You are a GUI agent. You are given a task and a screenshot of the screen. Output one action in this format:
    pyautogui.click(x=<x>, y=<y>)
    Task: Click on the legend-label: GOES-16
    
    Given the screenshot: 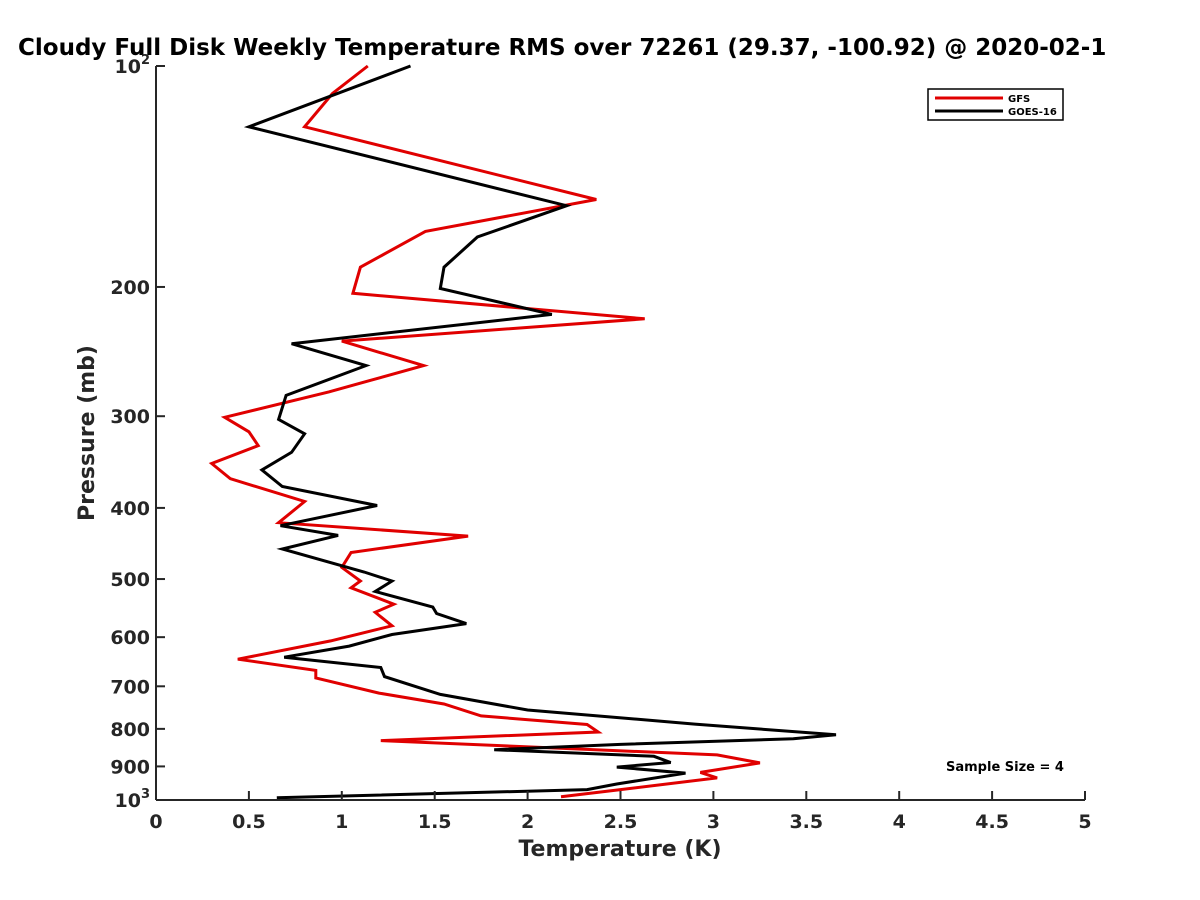 What is the action you would take?
    pyautogui.click(x=1032, y=112)
    